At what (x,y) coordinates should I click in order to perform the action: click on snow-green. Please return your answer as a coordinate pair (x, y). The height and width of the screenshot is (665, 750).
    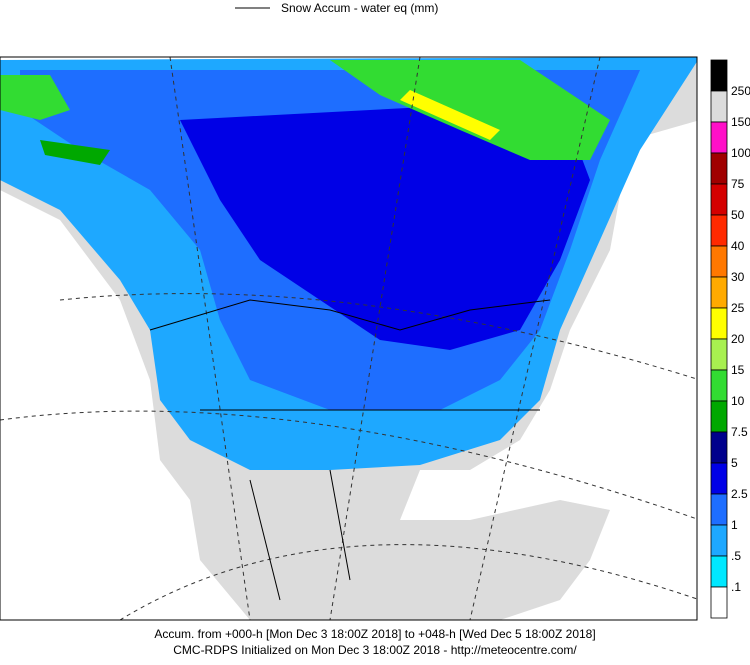
    Looking at the image, I should click on (470, 110).